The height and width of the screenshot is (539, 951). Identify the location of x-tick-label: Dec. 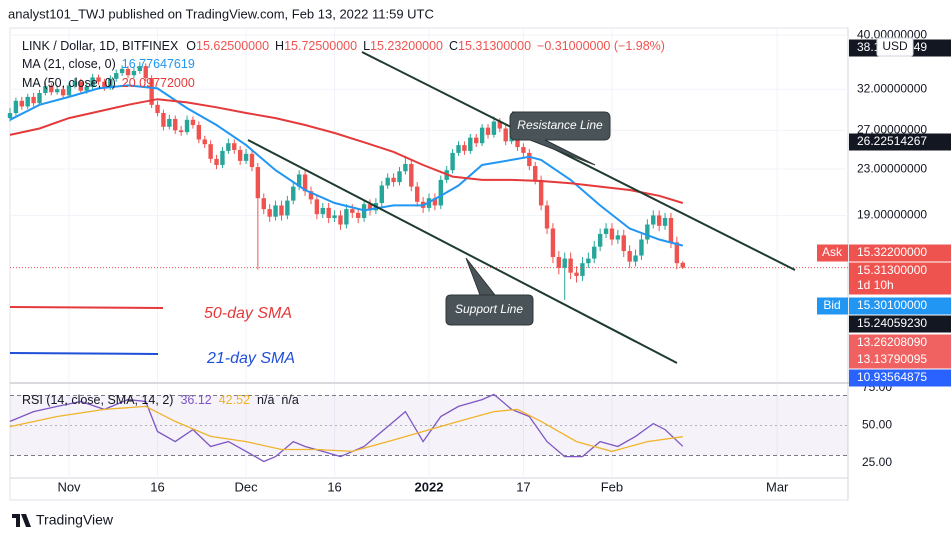
(246, 486).